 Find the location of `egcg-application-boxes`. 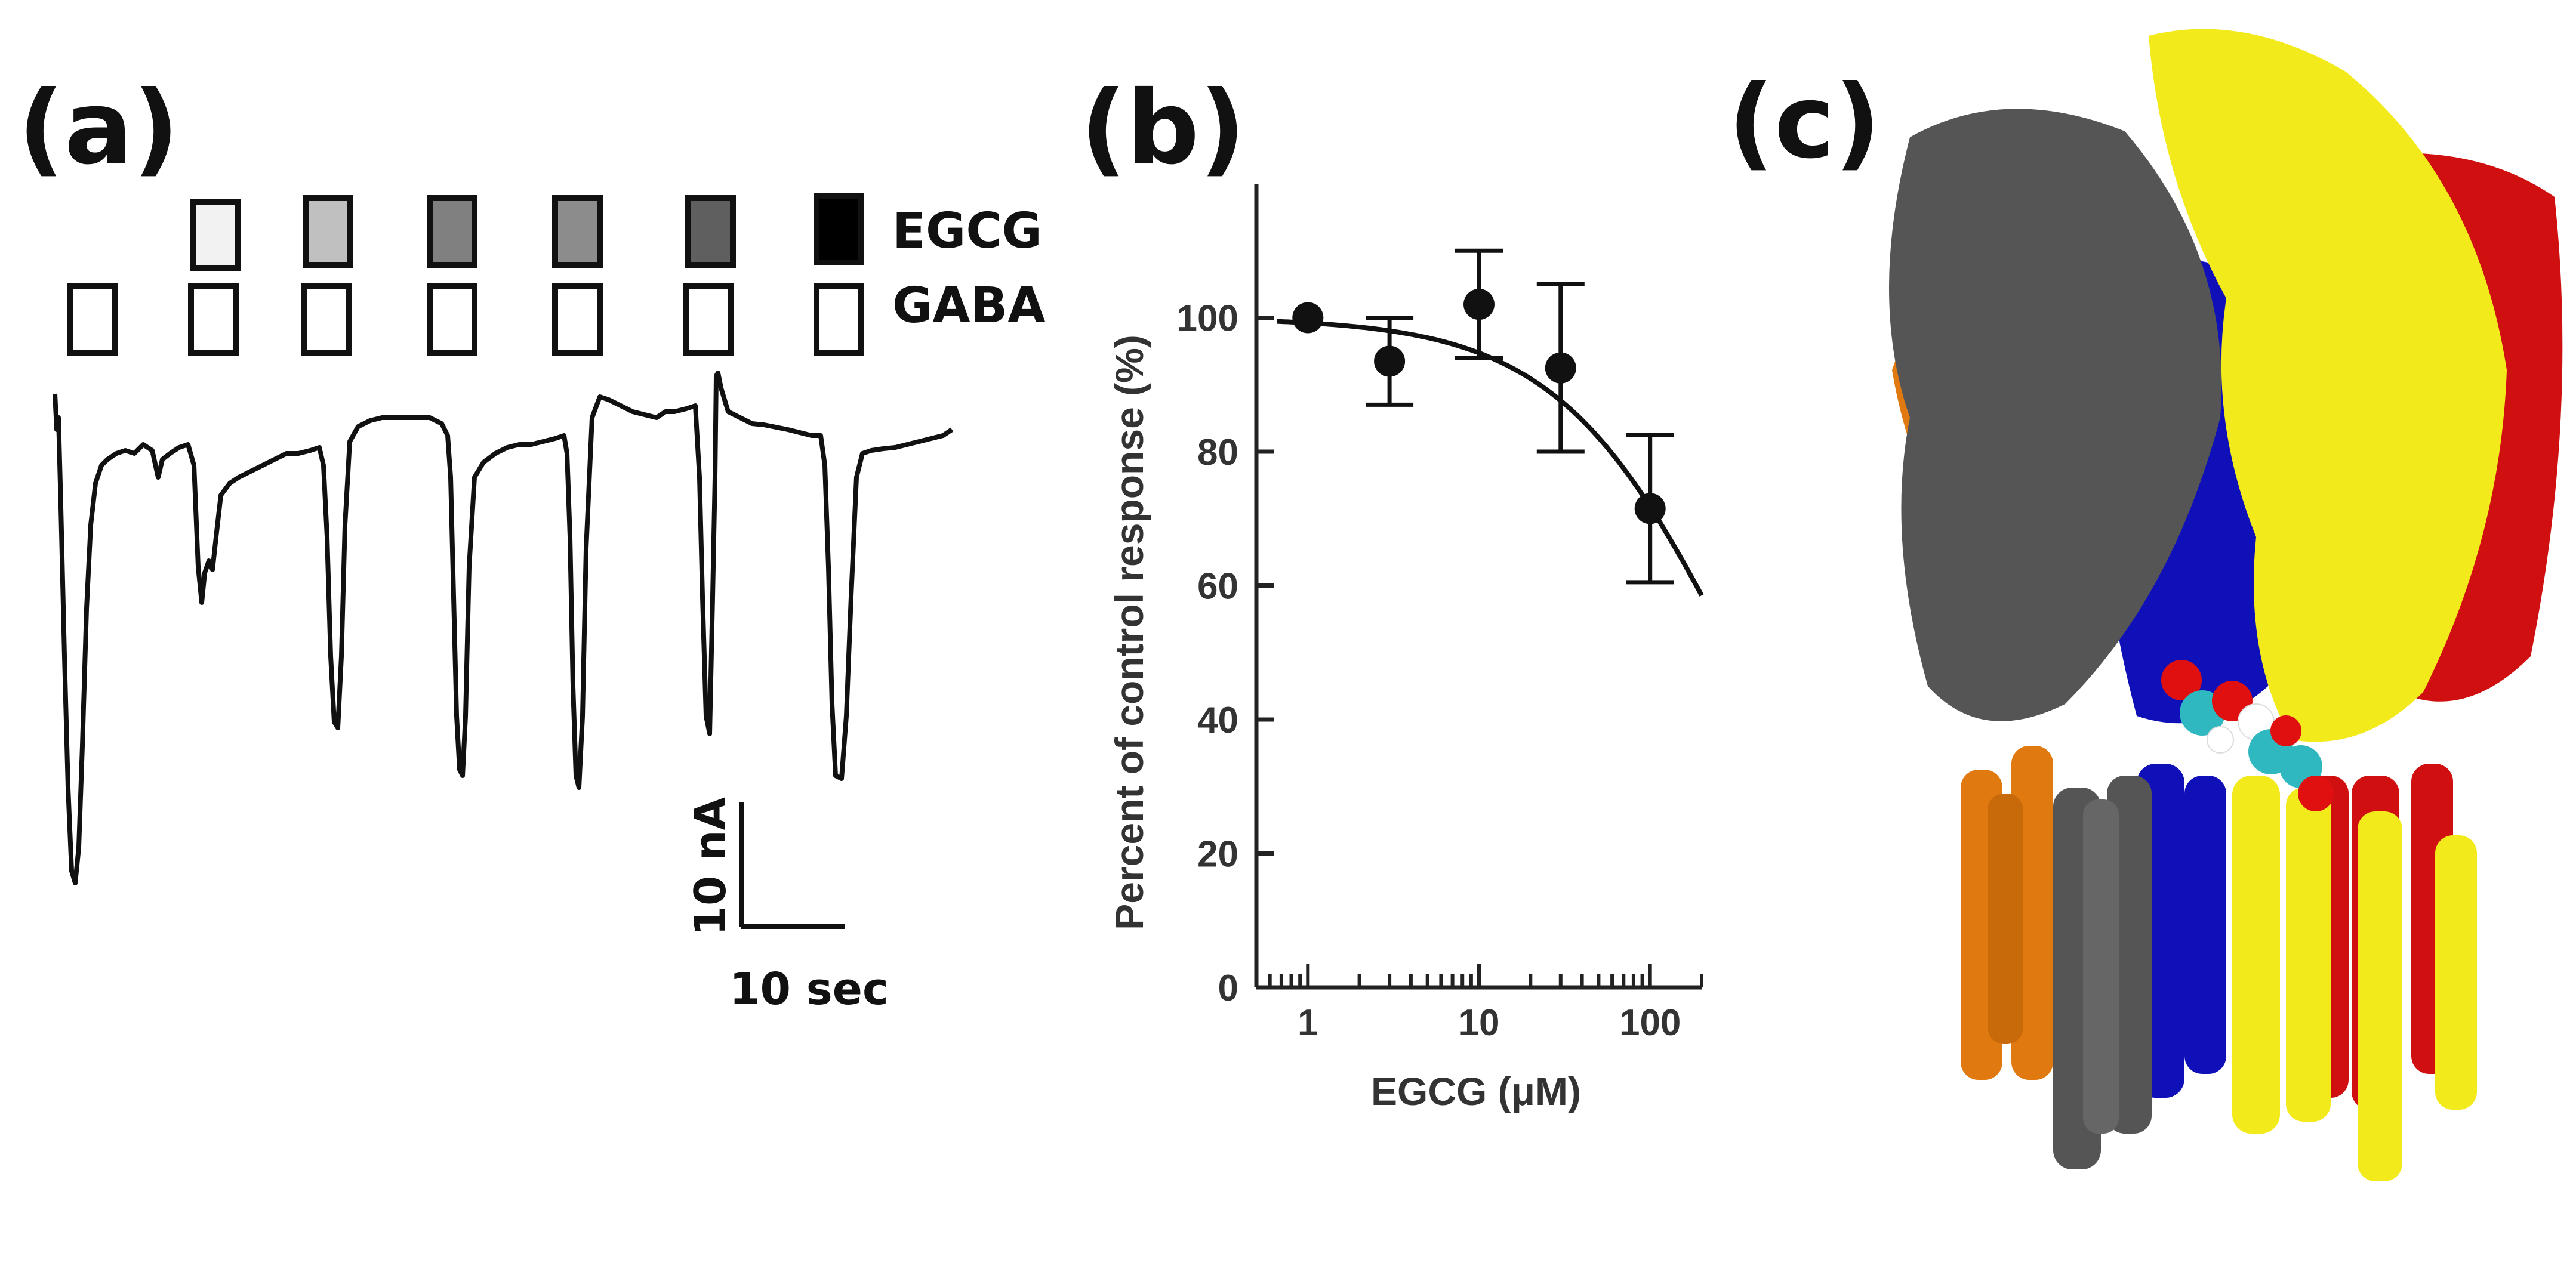

egcg-application-boxes is located at coordinates (527, 232).